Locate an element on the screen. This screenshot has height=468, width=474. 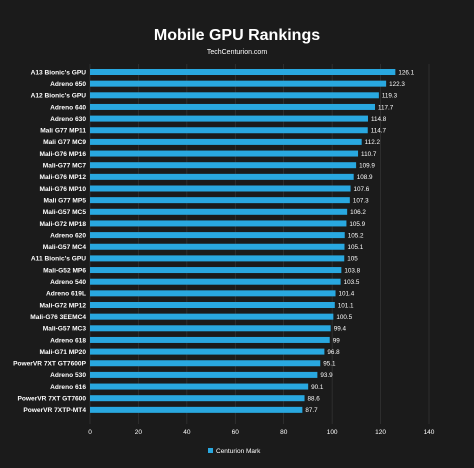
category-label: Mali-G57 MC5 is located at coordinates (65, 212).